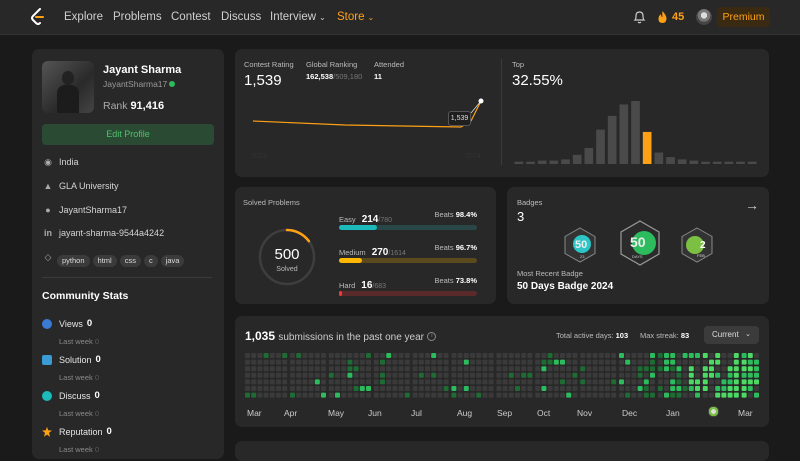 Image resolution: width=800 pixels, height=461 pixels. Describe the element at coordinates (432, 337) in the screenshot. I see `info-icon: i` at that location.